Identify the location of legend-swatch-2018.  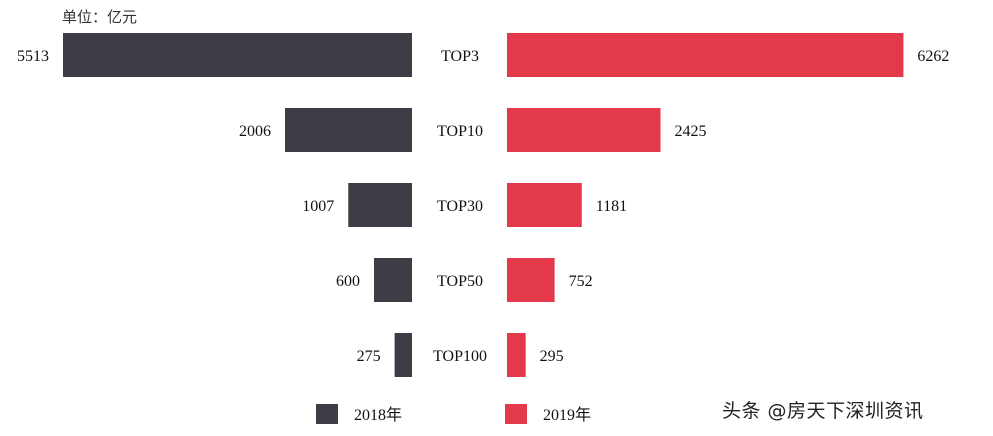
(327, 414).